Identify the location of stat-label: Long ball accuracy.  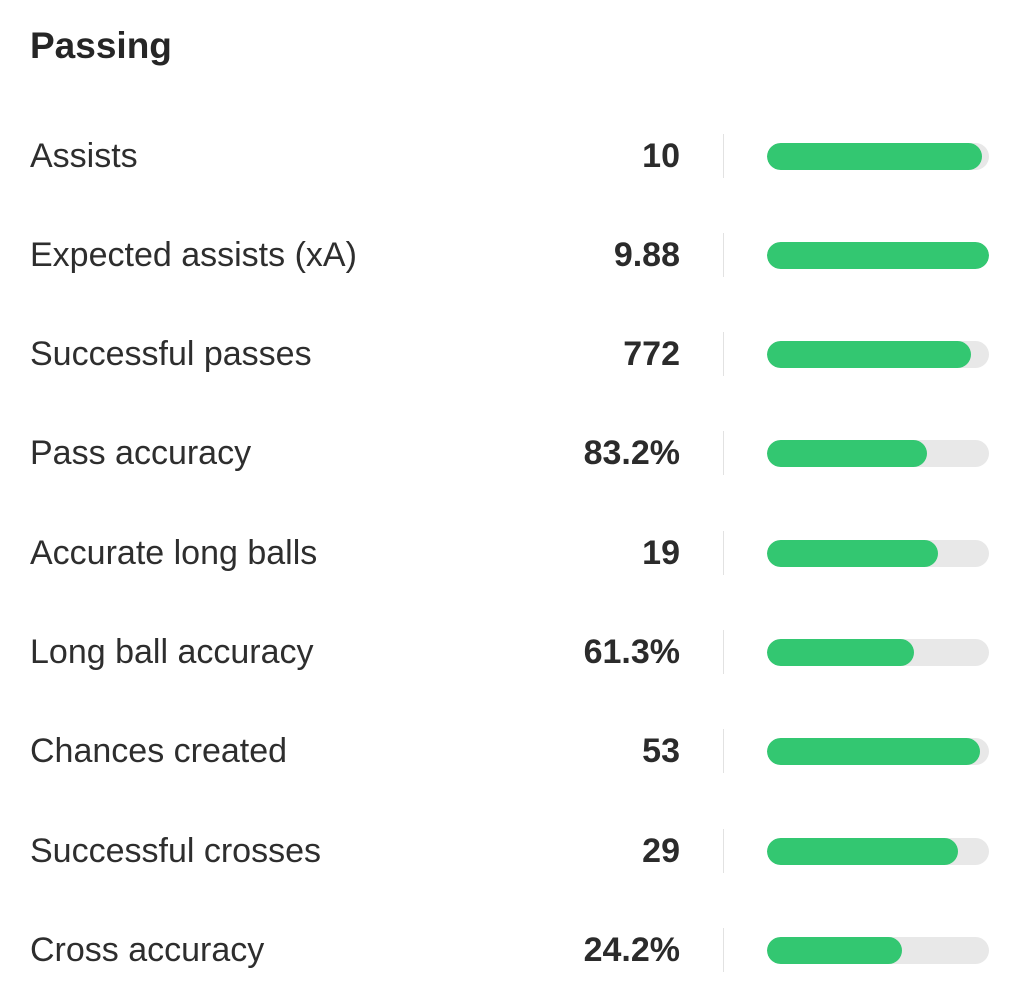
(172, 652).